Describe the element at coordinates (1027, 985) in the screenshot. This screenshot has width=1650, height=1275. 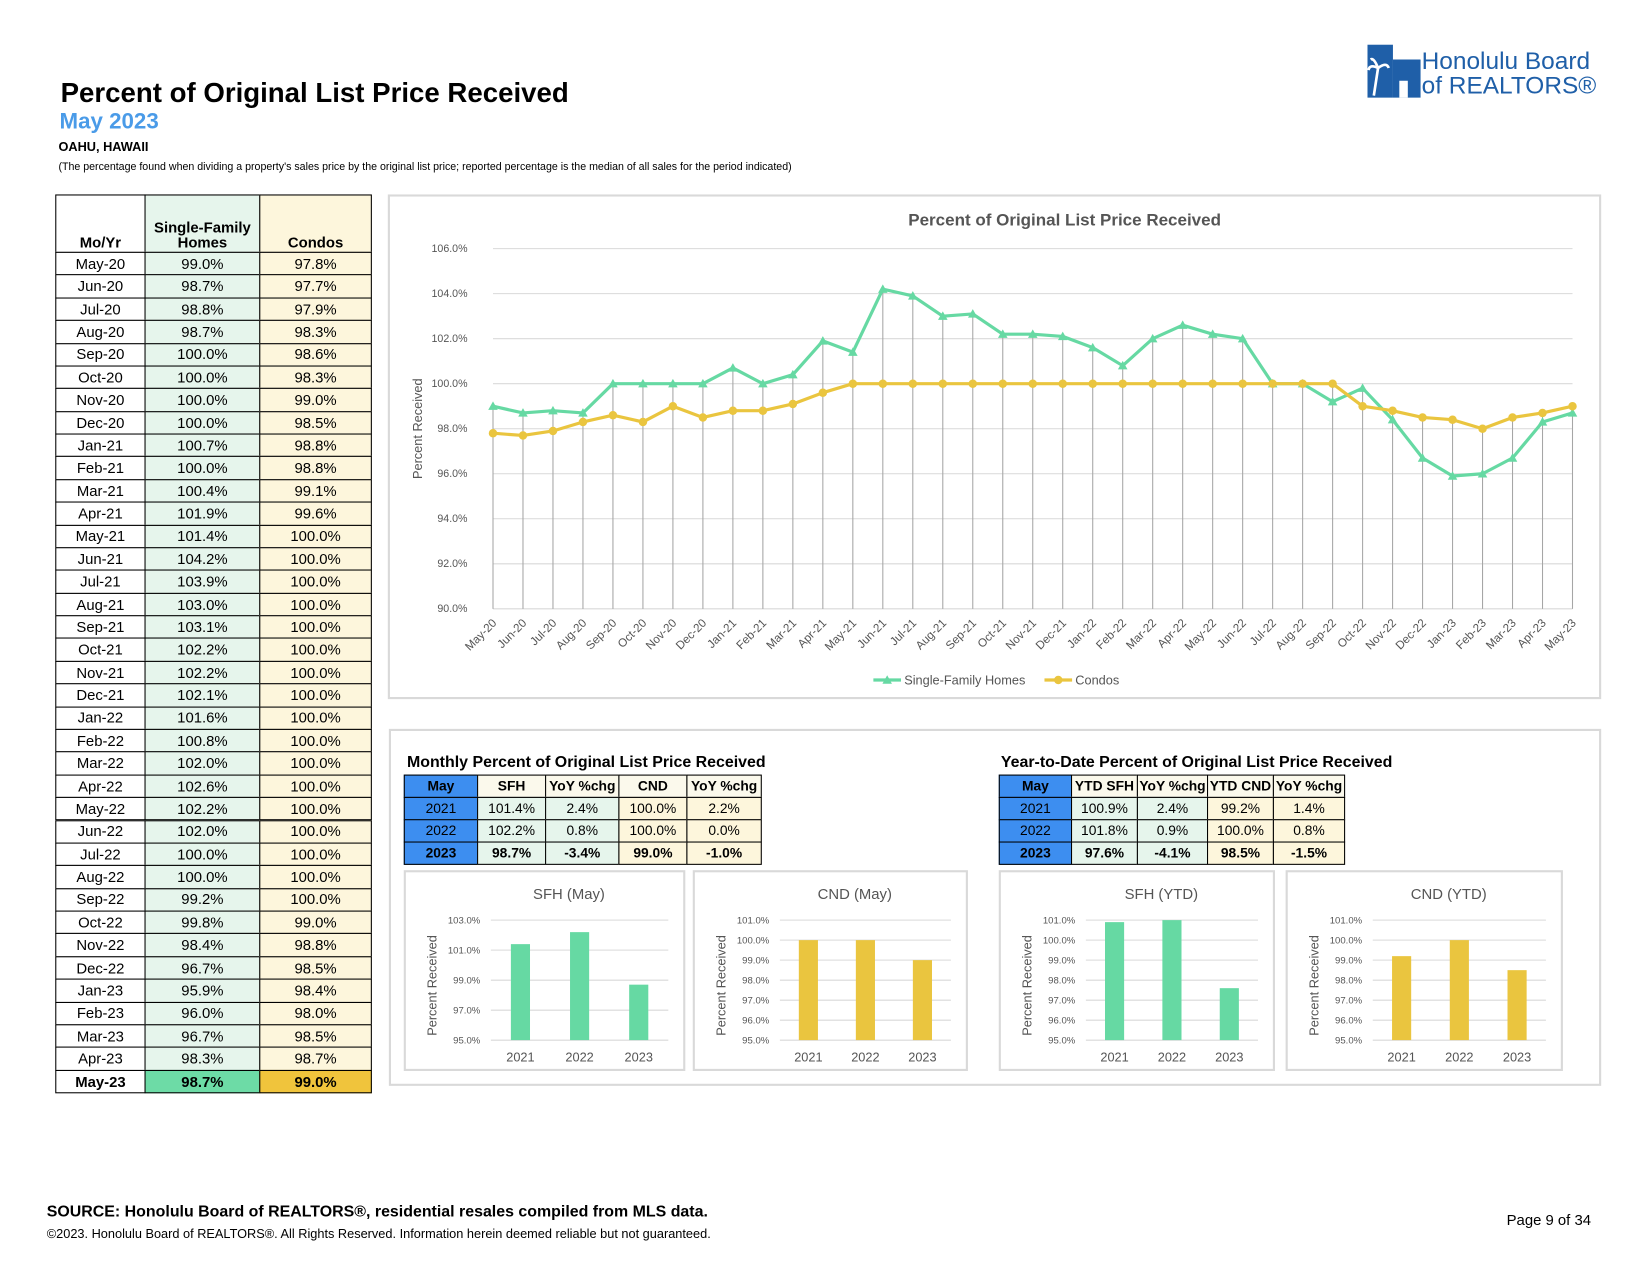
I see `y-axis-label: Percent Received` at that location.